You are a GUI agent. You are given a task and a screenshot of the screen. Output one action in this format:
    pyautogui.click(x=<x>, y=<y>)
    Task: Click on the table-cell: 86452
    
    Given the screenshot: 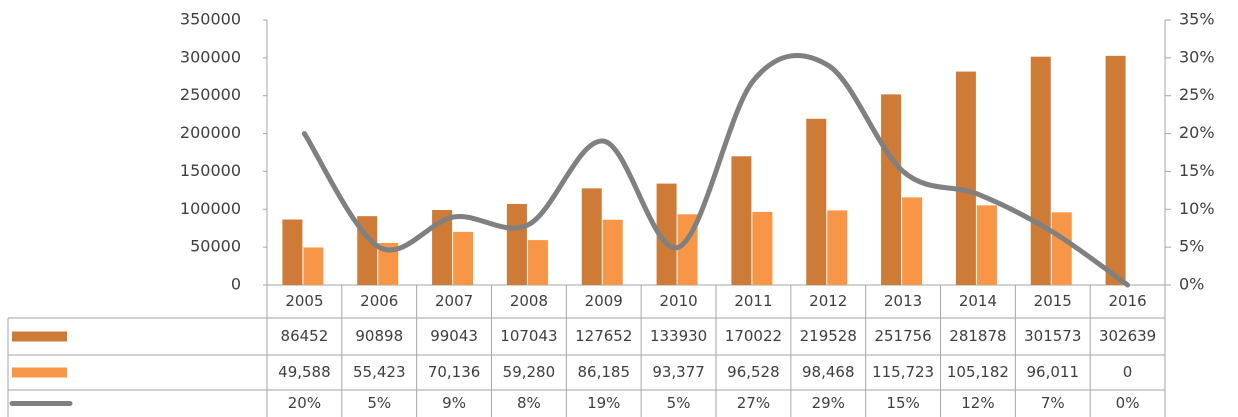 What is the action you would take?
    pyautogui.click(x=305, y=336)
    